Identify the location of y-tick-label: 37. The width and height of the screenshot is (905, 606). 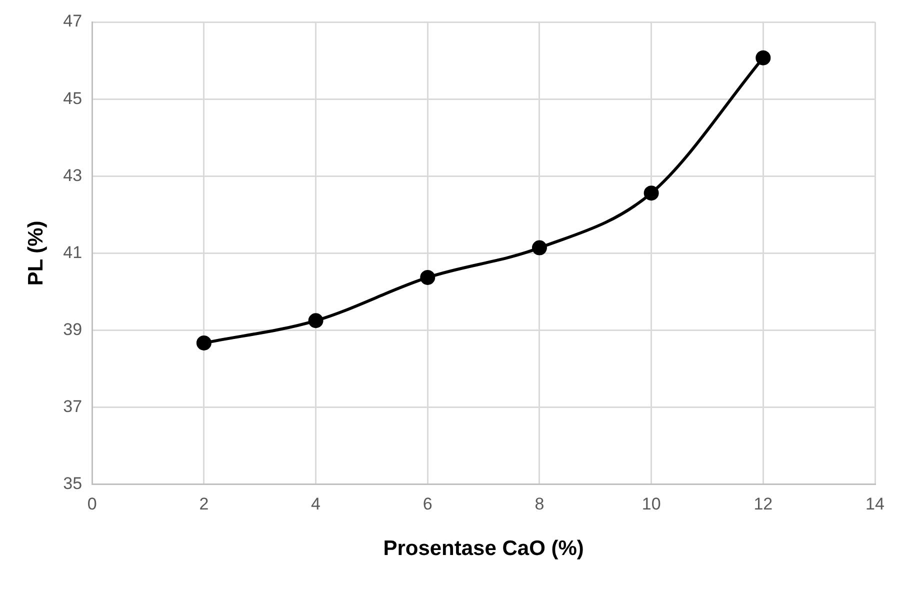
(72, 406).